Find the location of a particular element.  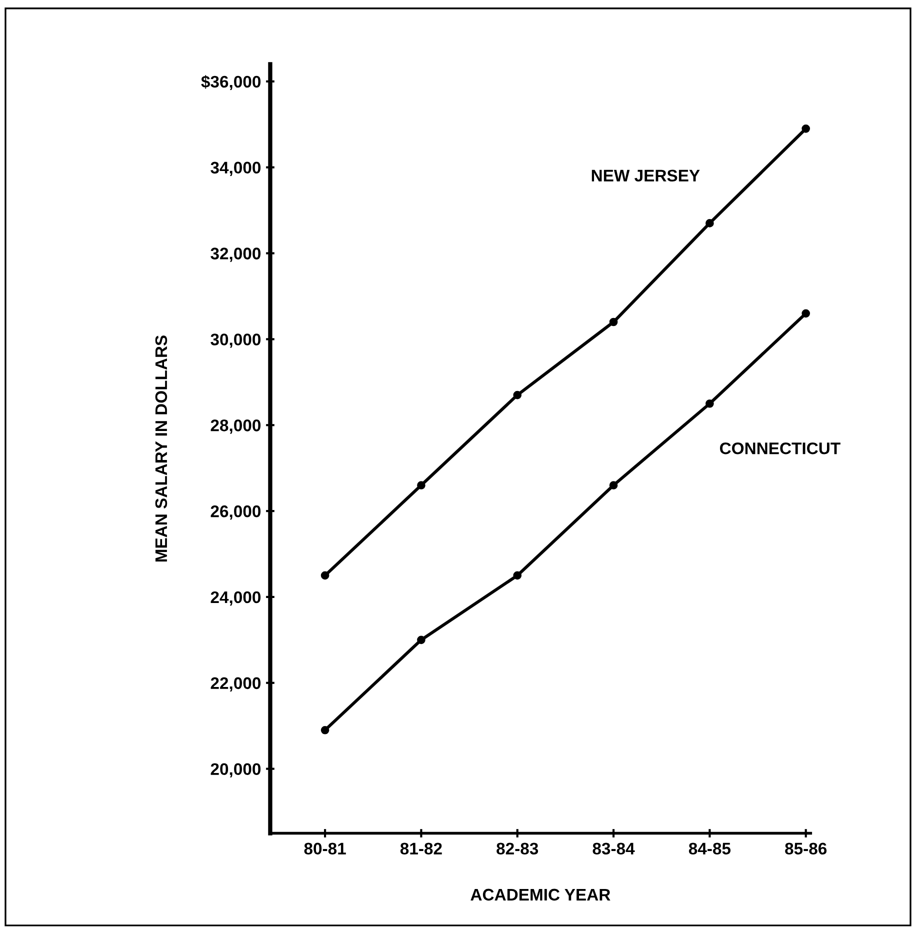

y-tick-label: 28,000 is located at coordinates (235, 427).